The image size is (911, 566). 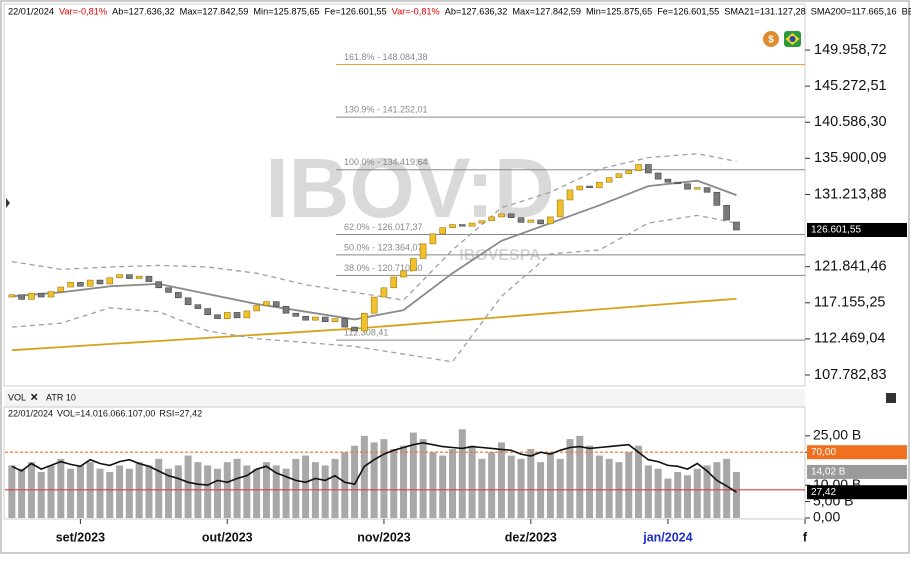 I want to click on y-tick-label: 131.213,88, so click(x=850, y=194).